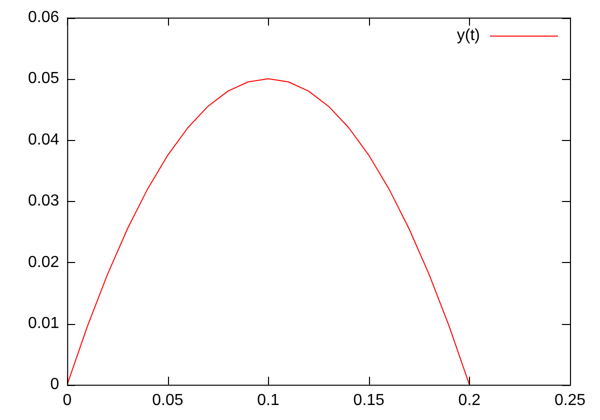 This screenshot has width=600, height=420. Describe the element at coordinates (67, 400) in the screenshot. I see `x-tick-label: 0` at that location.